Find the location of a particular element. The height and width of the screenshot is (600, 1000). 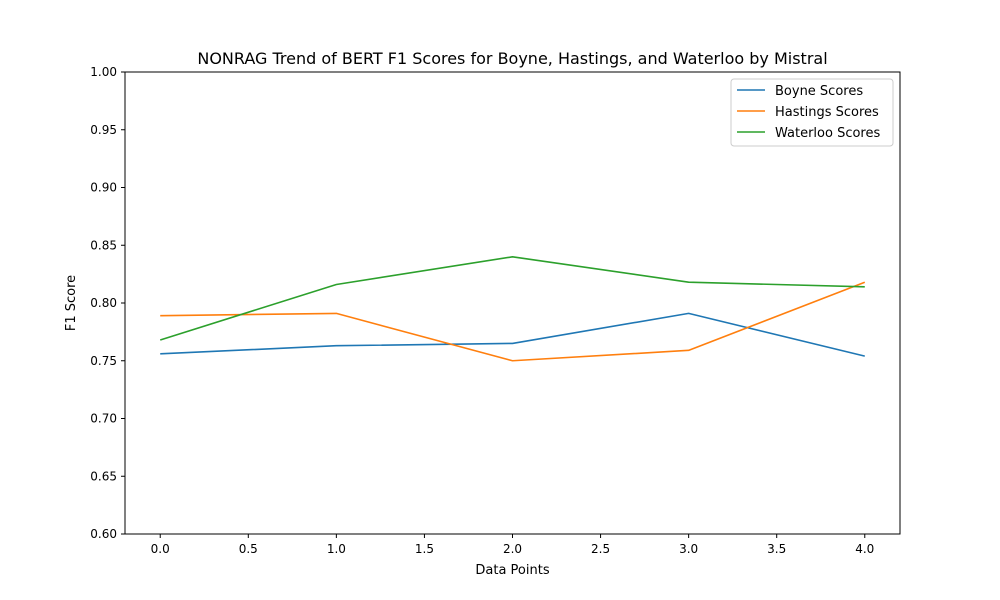

series-lines is located at coordinates (512, 308).